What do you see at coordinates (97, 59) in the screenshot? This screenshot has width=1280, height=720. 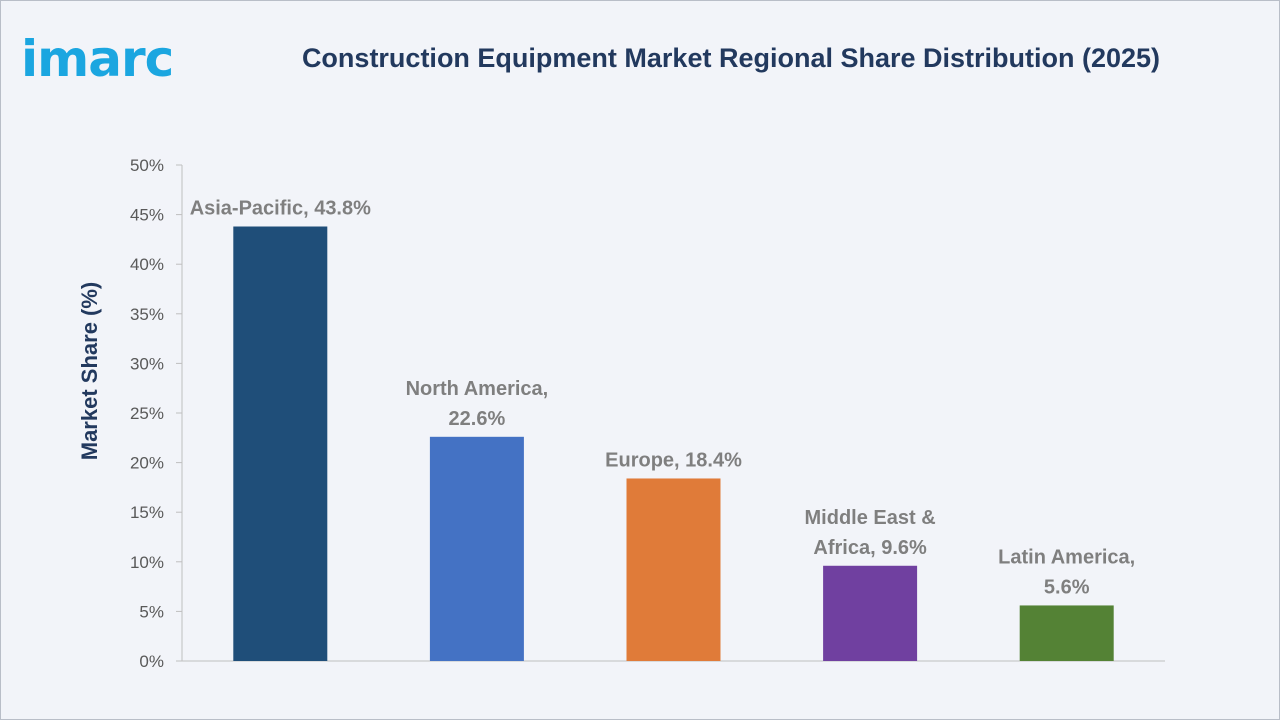 I see `imarc-logo: imarc` at bounding box center [97, 59].